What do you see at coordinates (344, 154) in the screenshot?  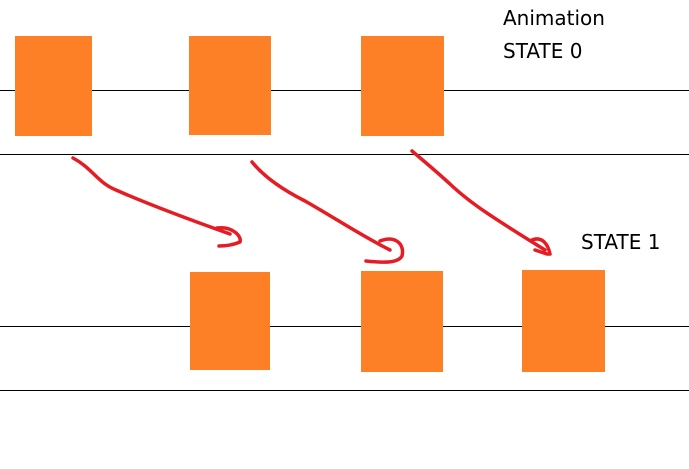 I see `state0-track-bottom-line` at bounding box center [344, 154].